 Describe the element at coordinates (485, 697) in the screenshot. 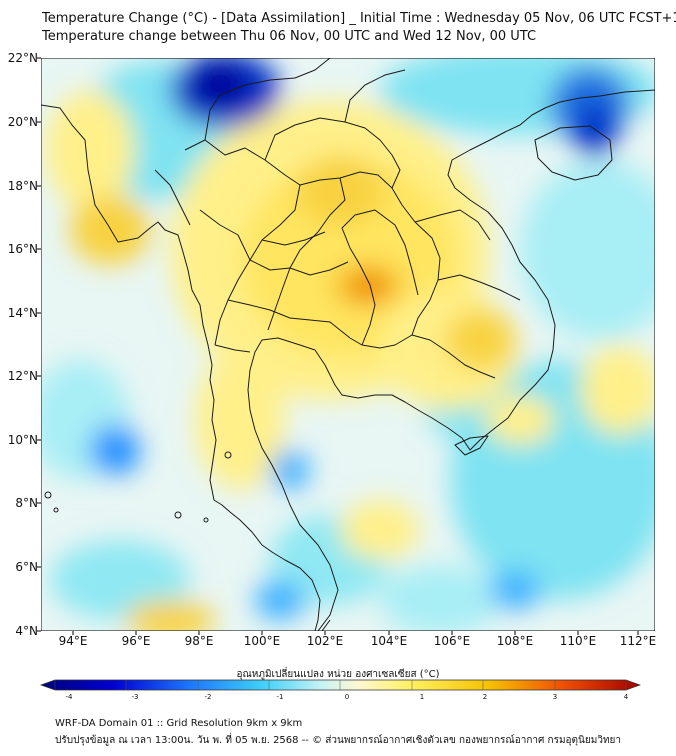

I see `colorbar-tick-label: 2` at that location.